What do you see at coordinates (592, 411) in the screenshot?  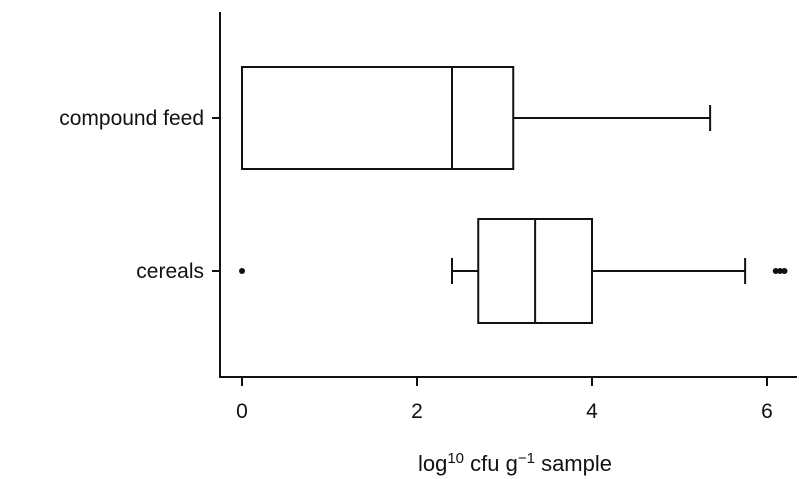 I see `x-tick-label: 4` at bounding box center [592, 411].